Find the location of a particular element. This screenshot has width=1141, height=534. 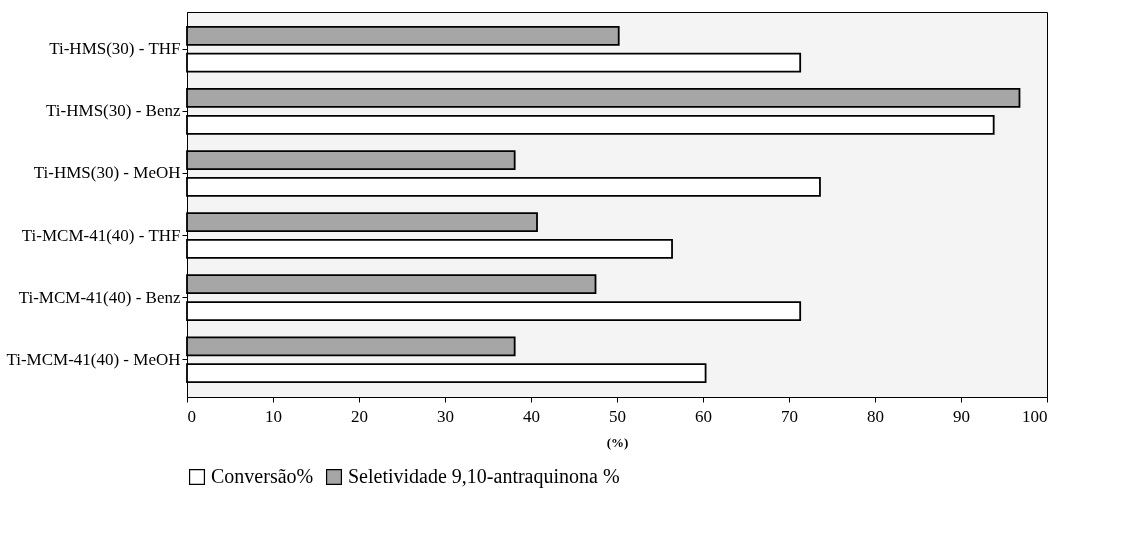

y-tick-label: Ti-HMS(30) - Benz is located at coordinates (113, 111).